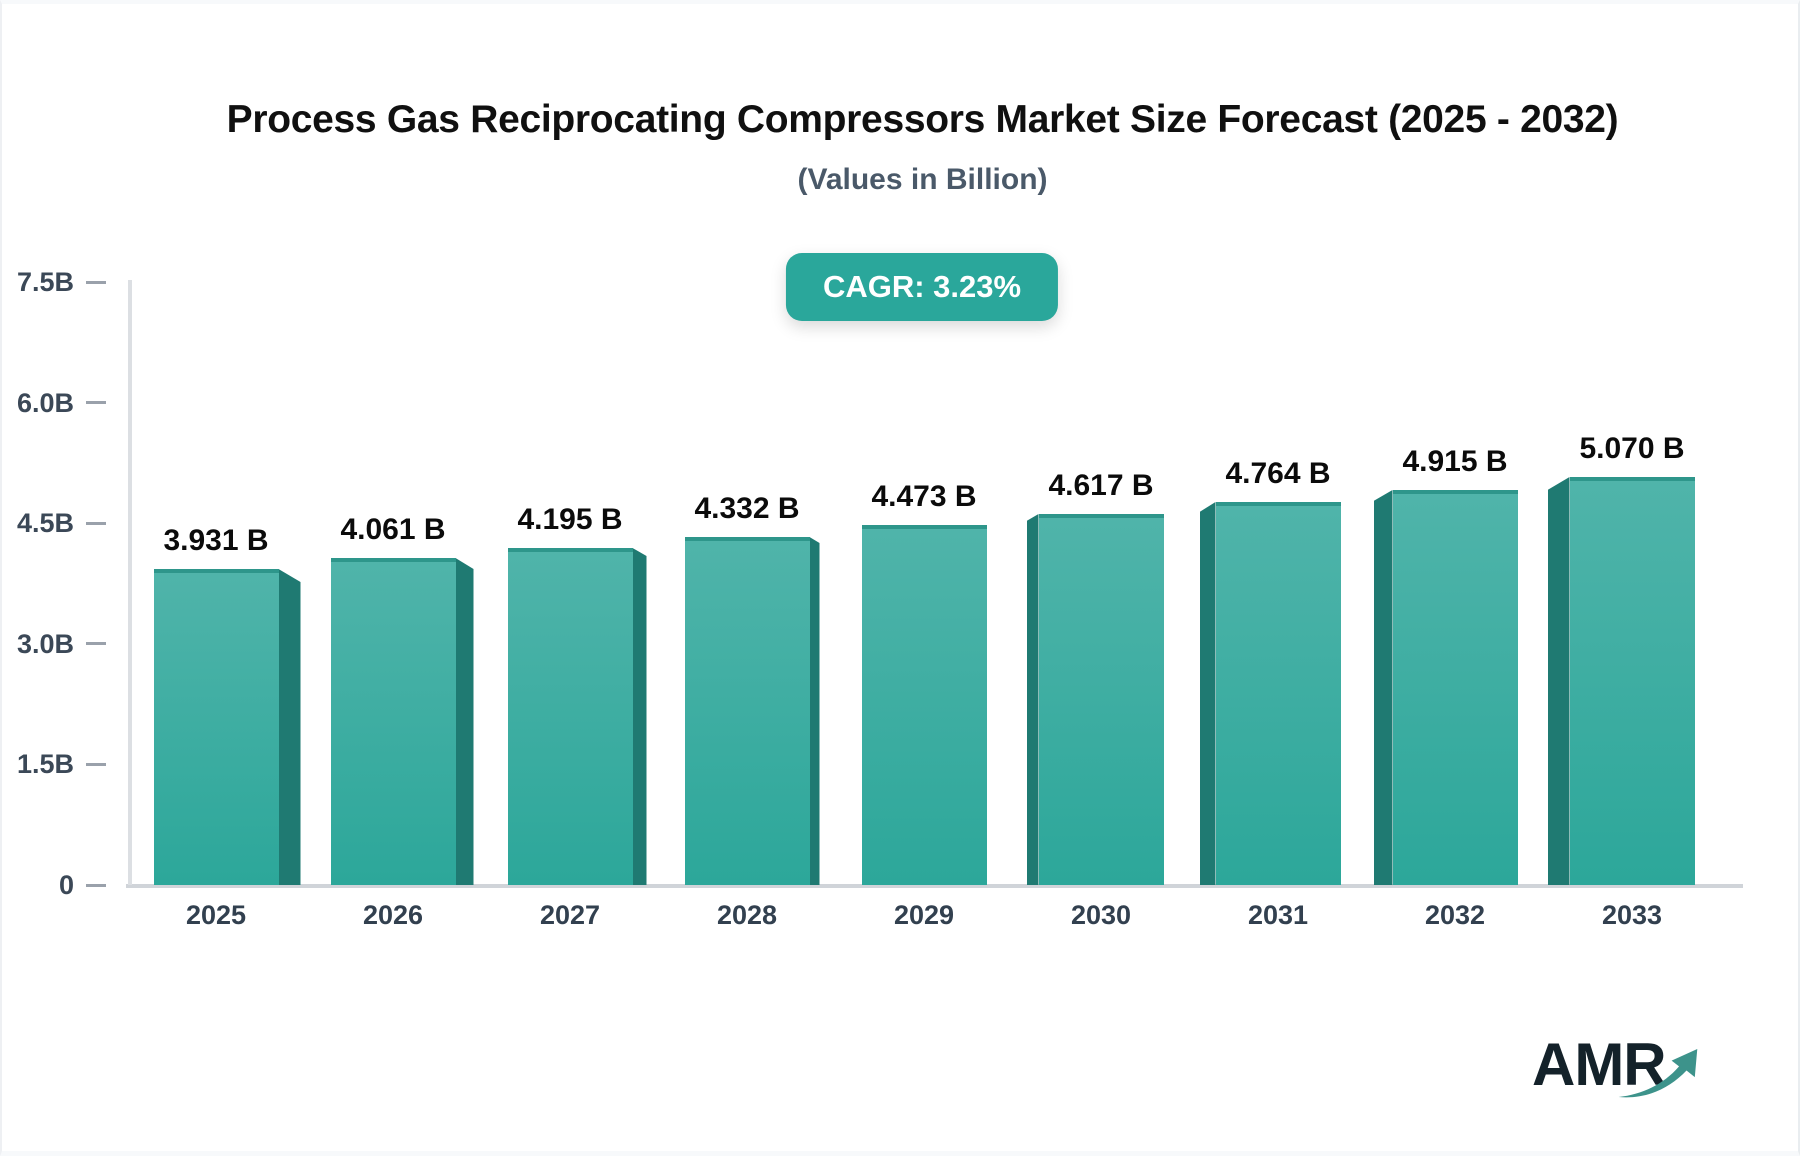 This screenshot has height=1156, width=1800. Describe the element at coordinates (1599, 1064) in the screenshot. I see `amr-logo-text: AMR` at that location.